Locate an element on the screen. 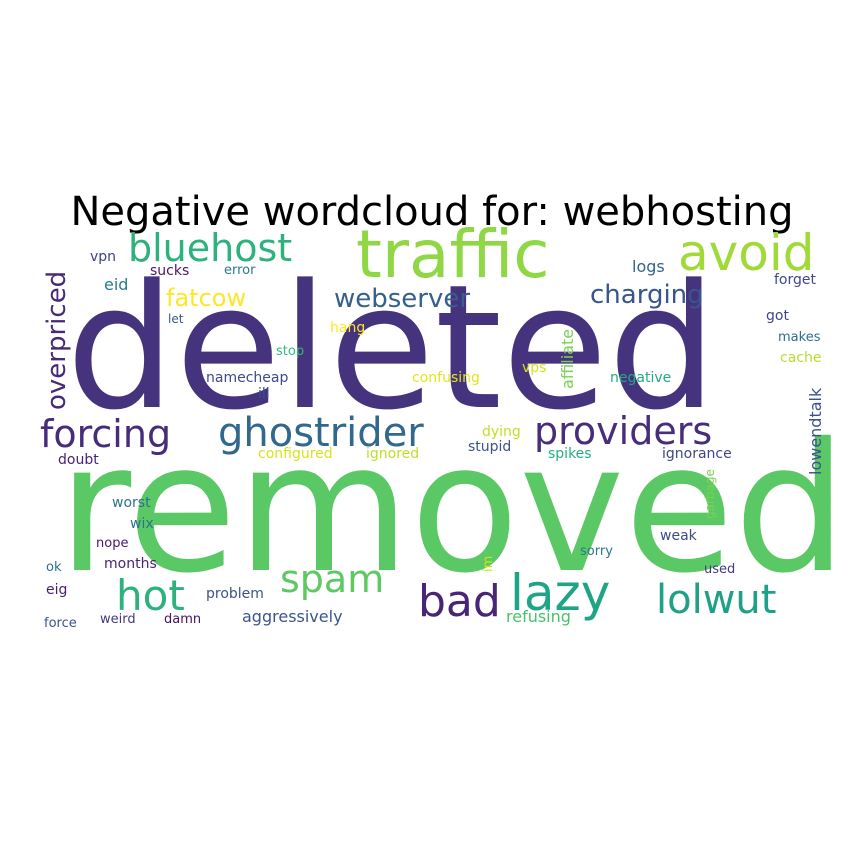 Image resolution: width=864 pixels, height=864 pixels. word-sorry: sorry is located at coordinates (596, 551).